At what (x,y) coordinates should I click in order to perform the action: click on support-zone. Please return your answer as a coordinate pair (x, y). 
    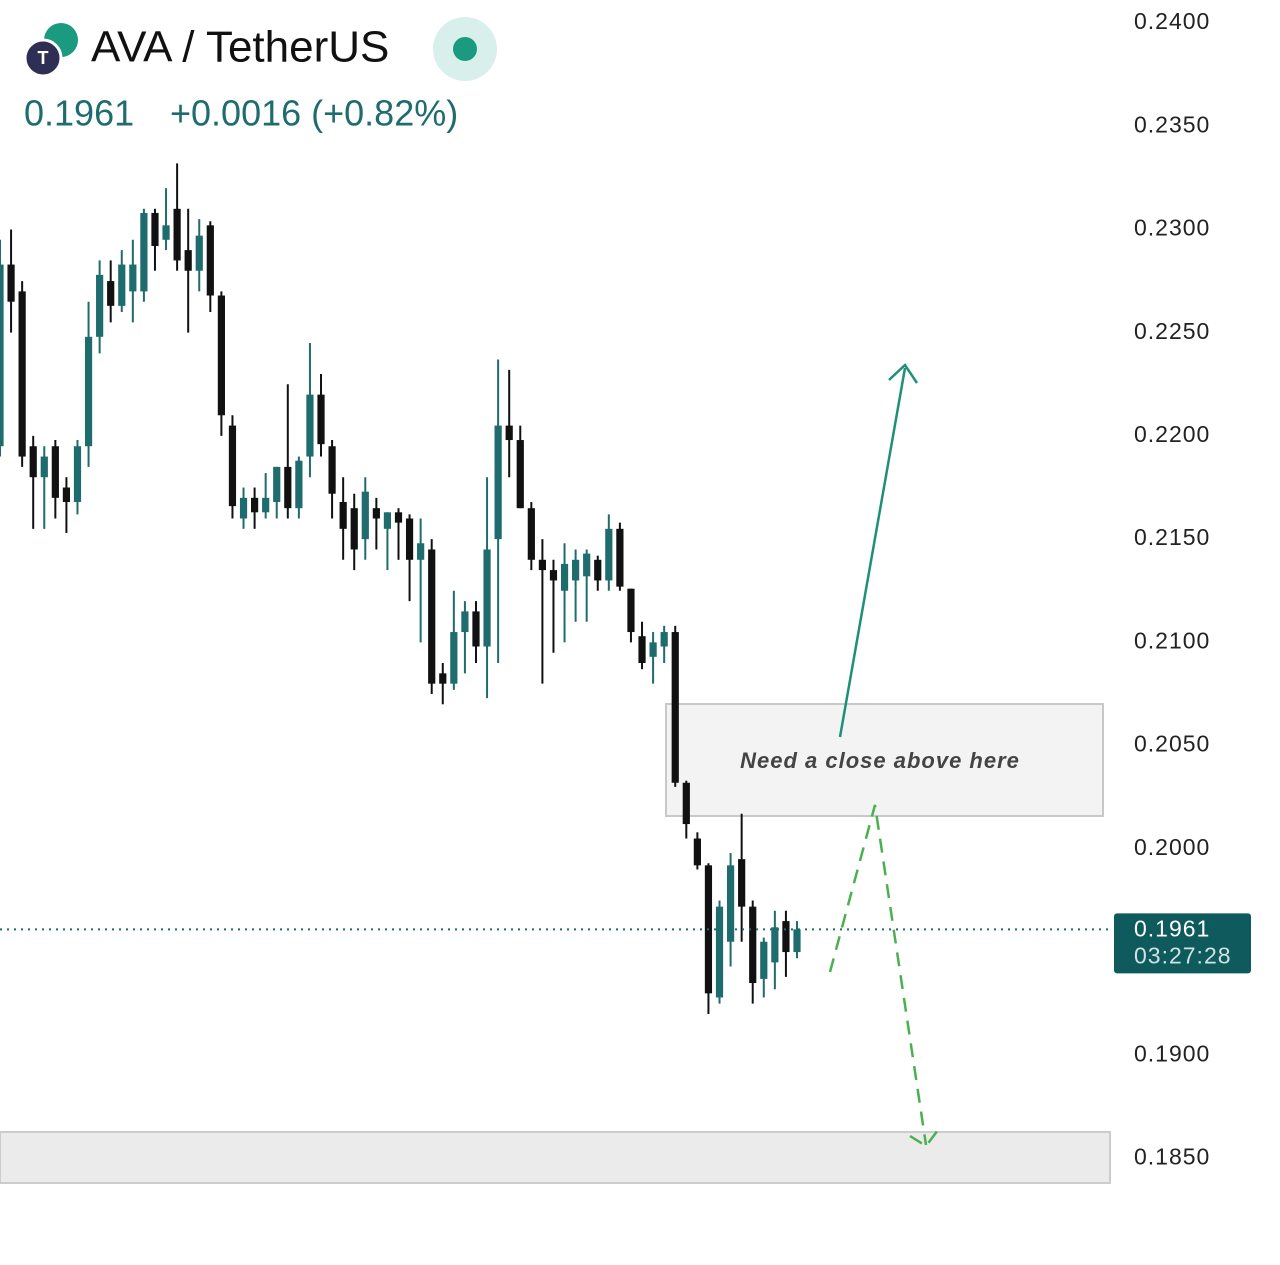
    Looking at the image, I should click on (555, 1157).